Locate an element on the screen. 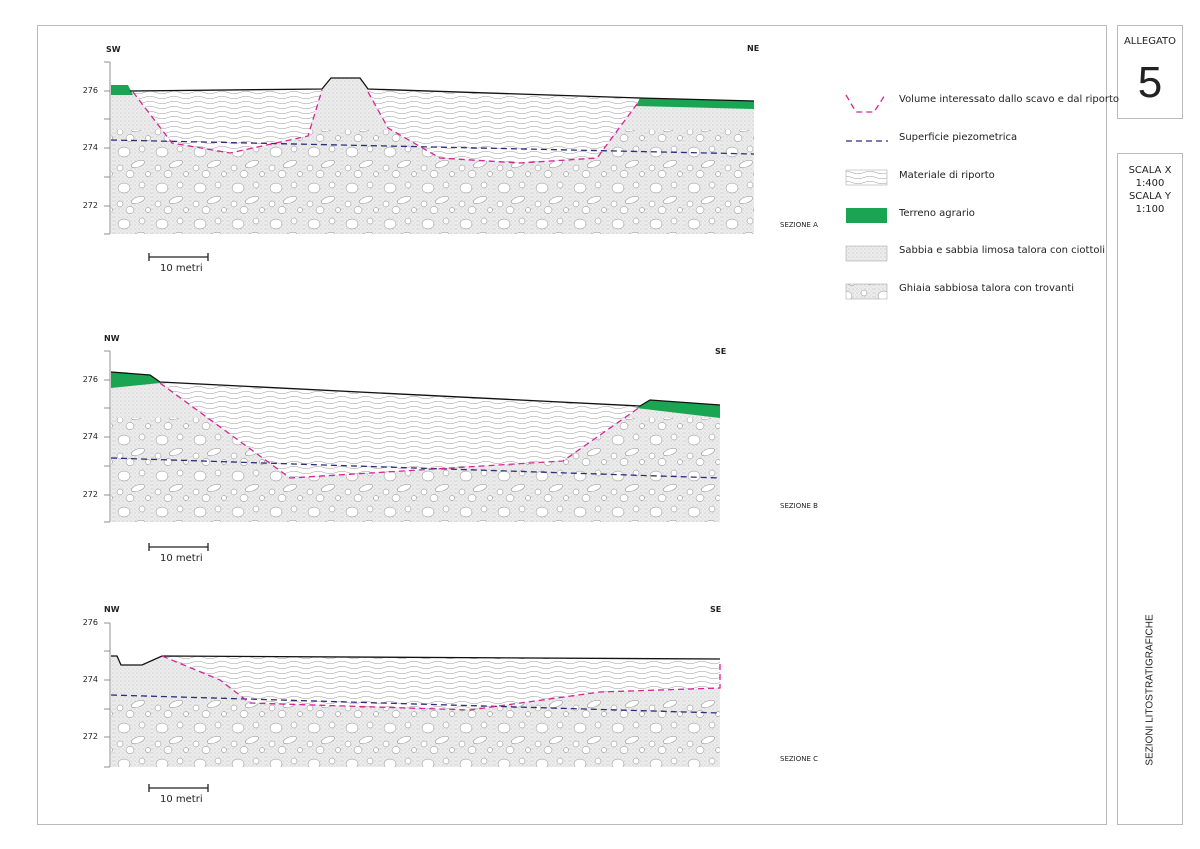 The image size is (1200, 849). legend-piezometric: Superficie piezometrica is located at coordinates (958, 137).